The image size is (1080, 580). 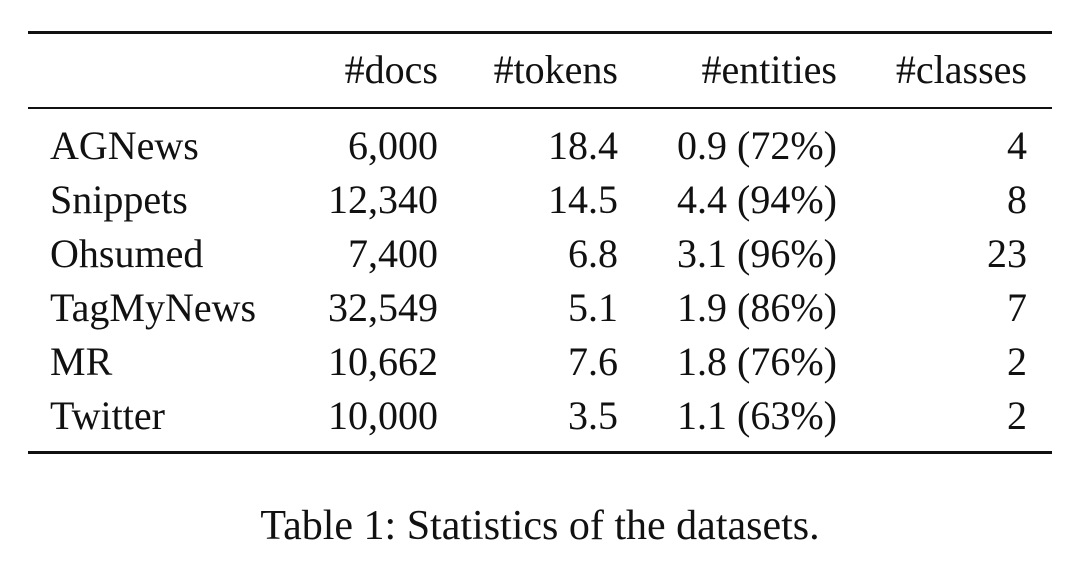 I want to click on dataset-name: AGNews, so click(x=124, y=145).